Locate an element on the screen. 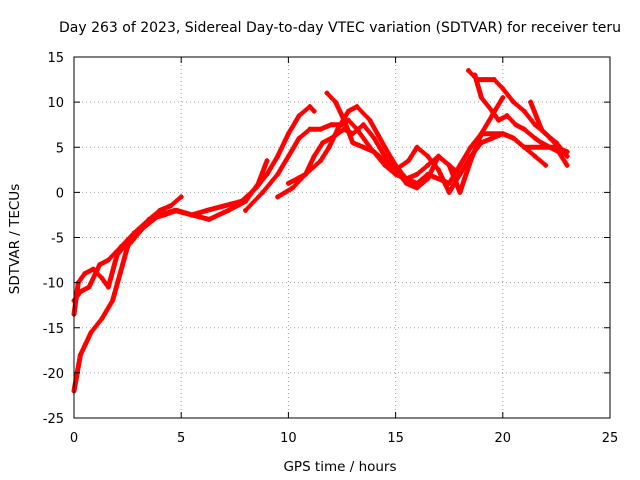 Image resolution: width=640 pixels, height=480 pixels. x-axis-label: GPS time / hours is located at coordinates (339, 467).